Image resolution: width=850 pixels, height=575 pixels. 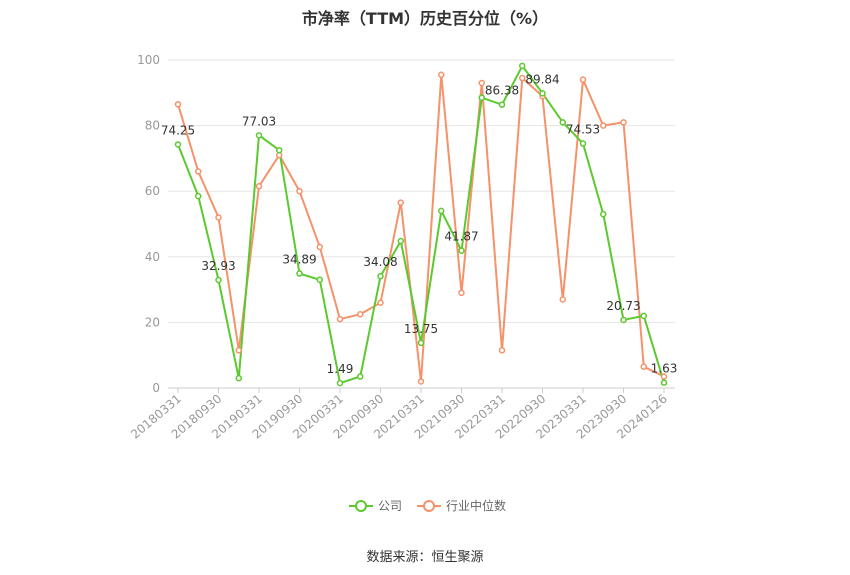 What do you see at coordinates (583, 130) in the screenshot?
I see `data-label: 74.53` at bounding box center [583, 130].